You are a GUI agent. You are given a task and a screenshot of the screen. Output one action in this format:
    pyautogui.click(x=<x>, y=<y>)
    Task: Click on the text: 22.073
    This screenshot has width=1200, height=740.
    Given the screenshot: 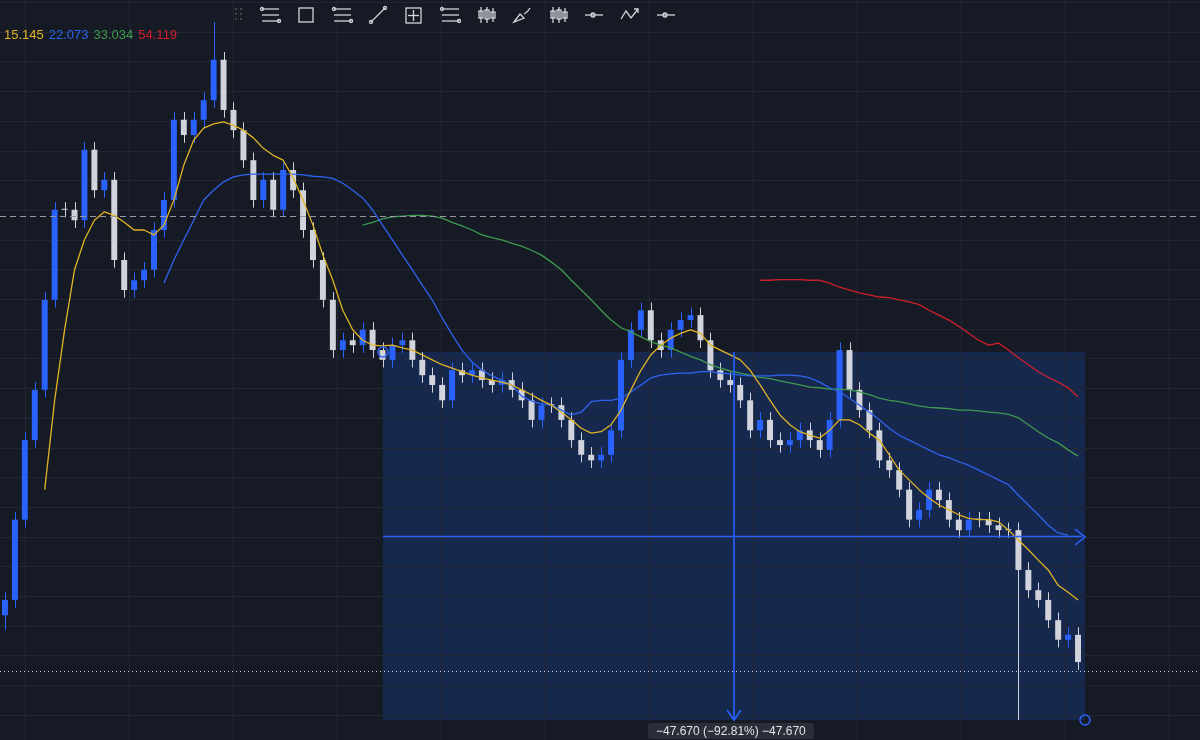 What is the action you would take?
    pyautogui.click(x=68, y=34)
    